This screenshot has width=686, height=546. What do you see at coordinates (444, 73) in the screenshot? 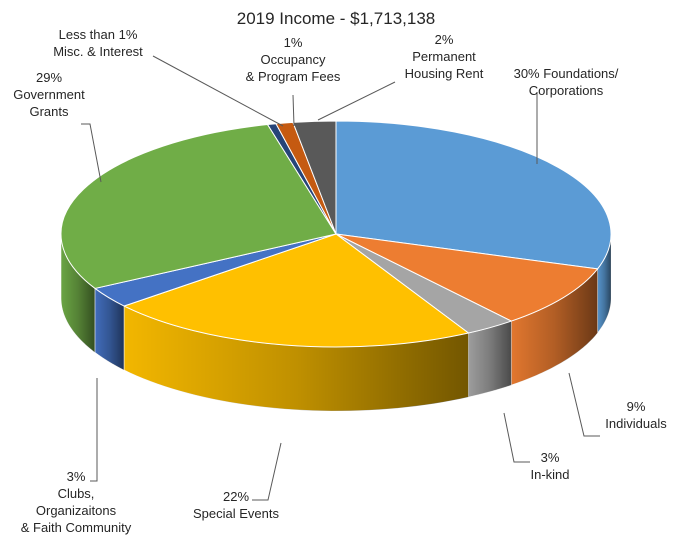
I see `slice-label-line: Housing Rent` at bounding box center [444, 73].